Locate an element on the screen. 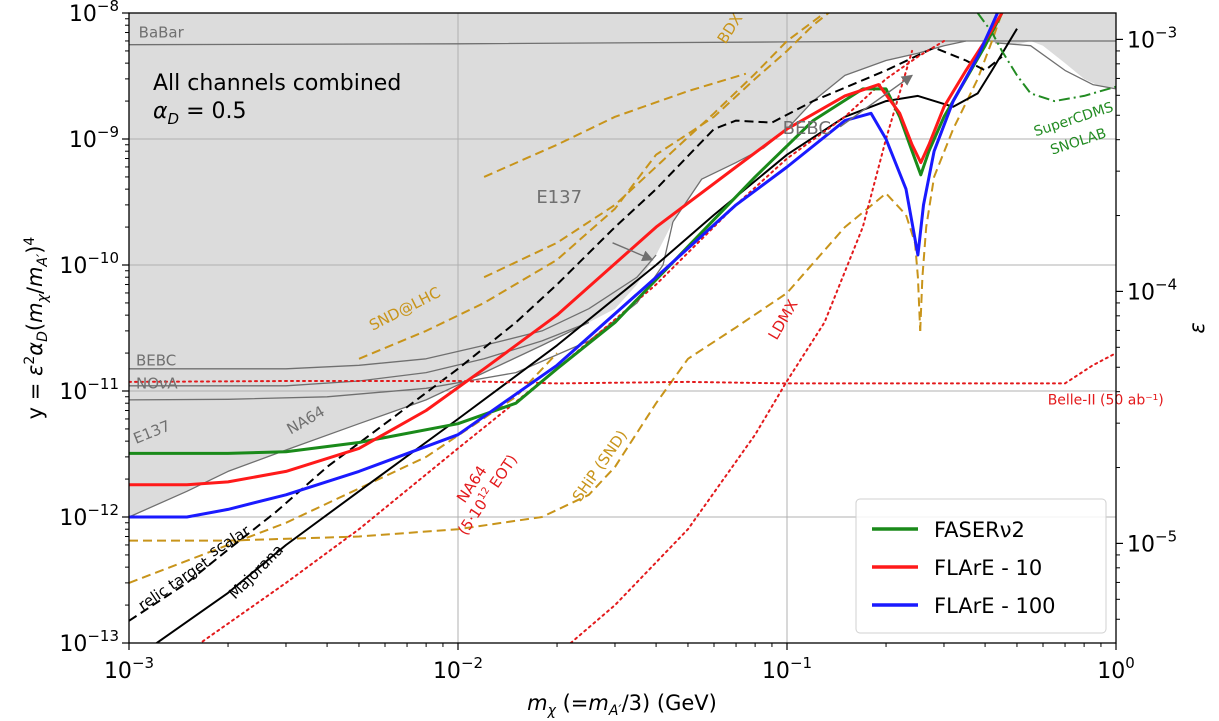  tick-label: 10⁻¹⁰ is located at coordinates (89, 264).